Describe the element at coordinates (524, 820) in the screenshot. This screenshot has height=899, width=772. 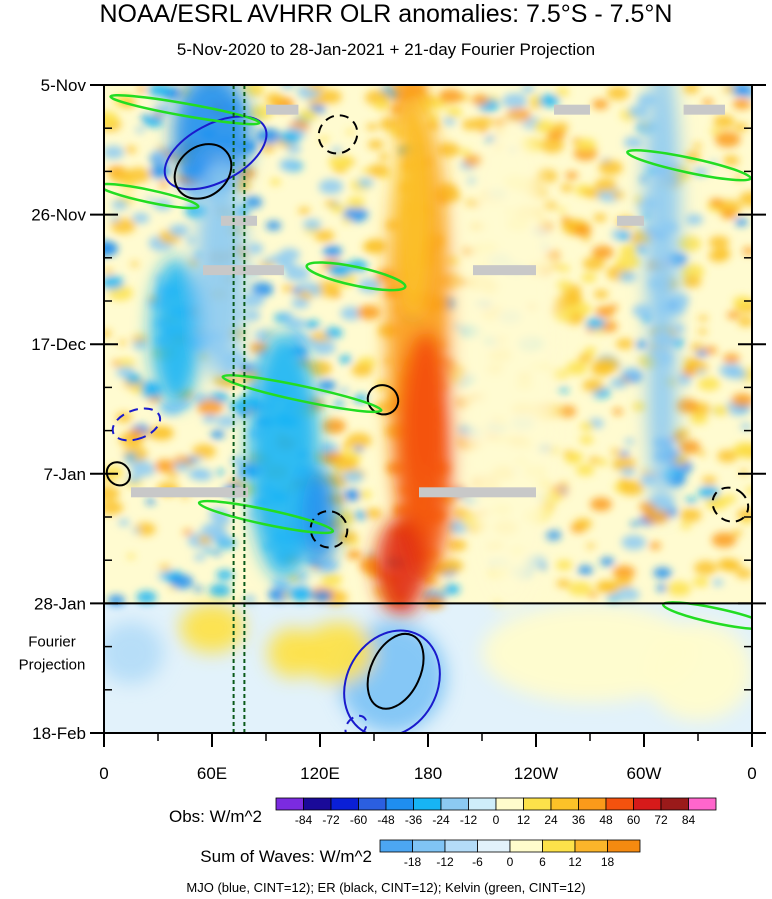
I see `obs-colorbar-label: 12` at that location.